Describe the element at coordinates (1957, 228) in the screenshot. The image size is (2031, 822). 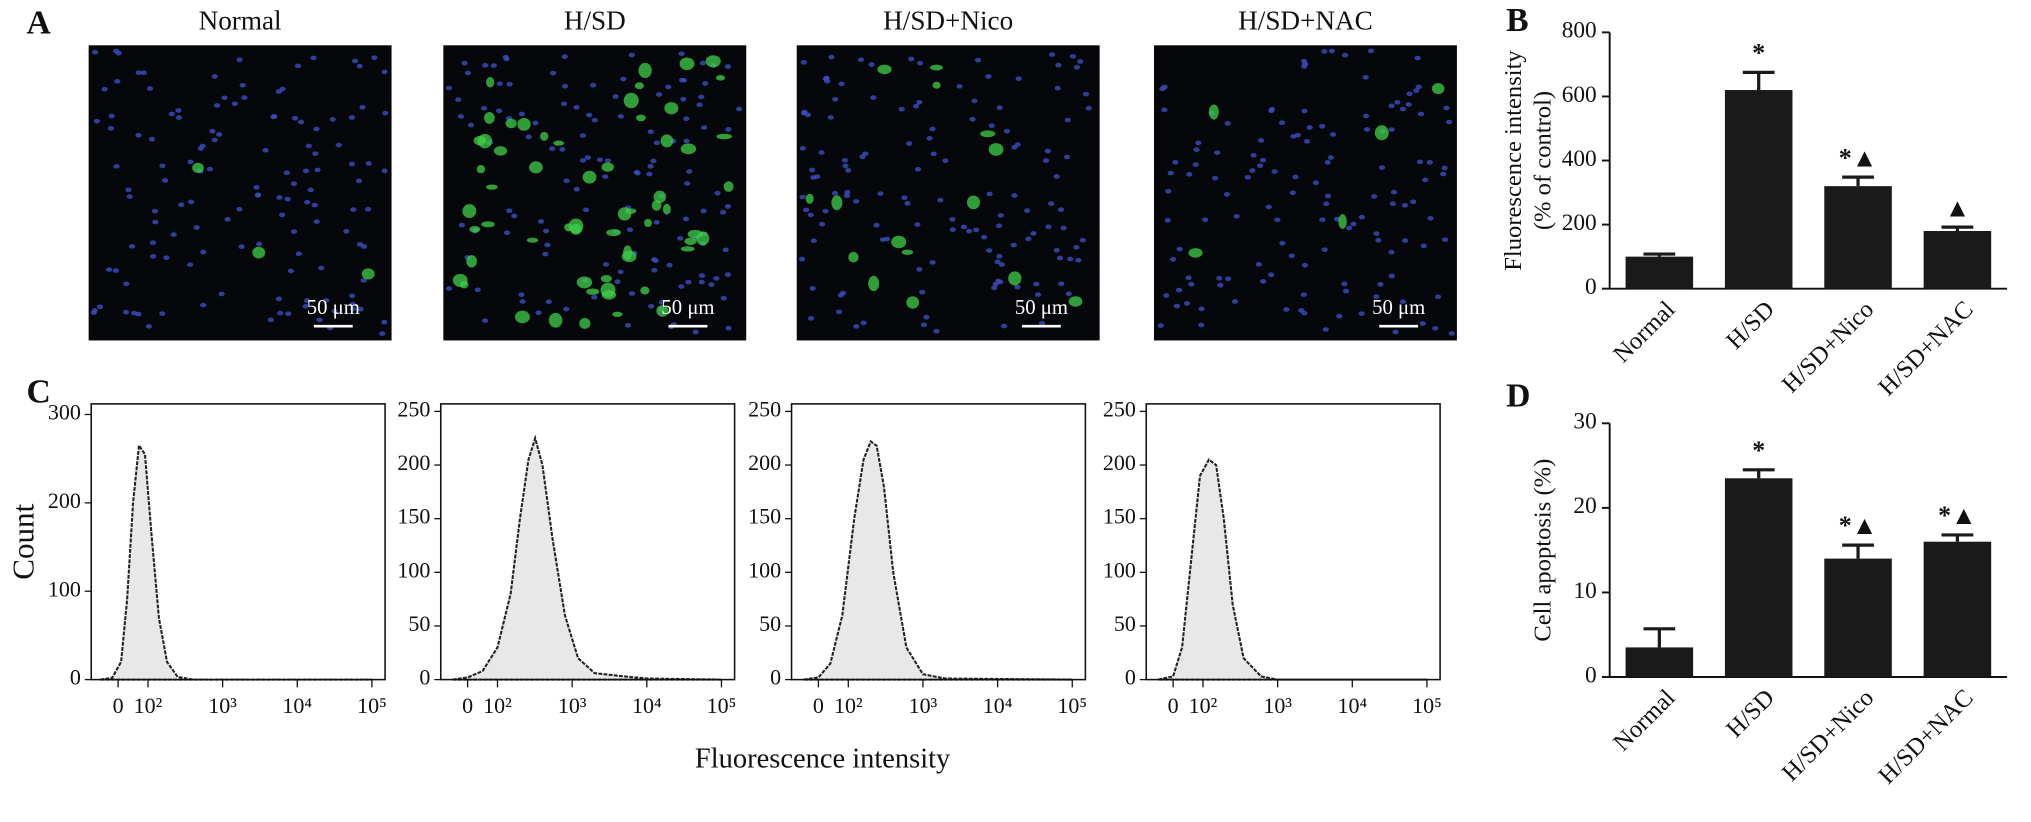
I see `error-bar` at that location.